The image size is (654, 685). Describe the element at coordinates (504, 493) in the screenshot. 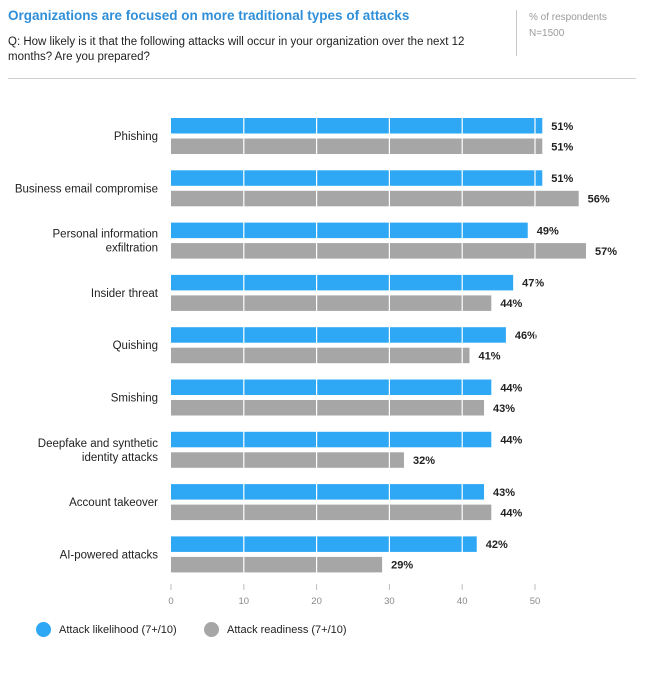

I see `value-label-likelihood: 43%` at that location.